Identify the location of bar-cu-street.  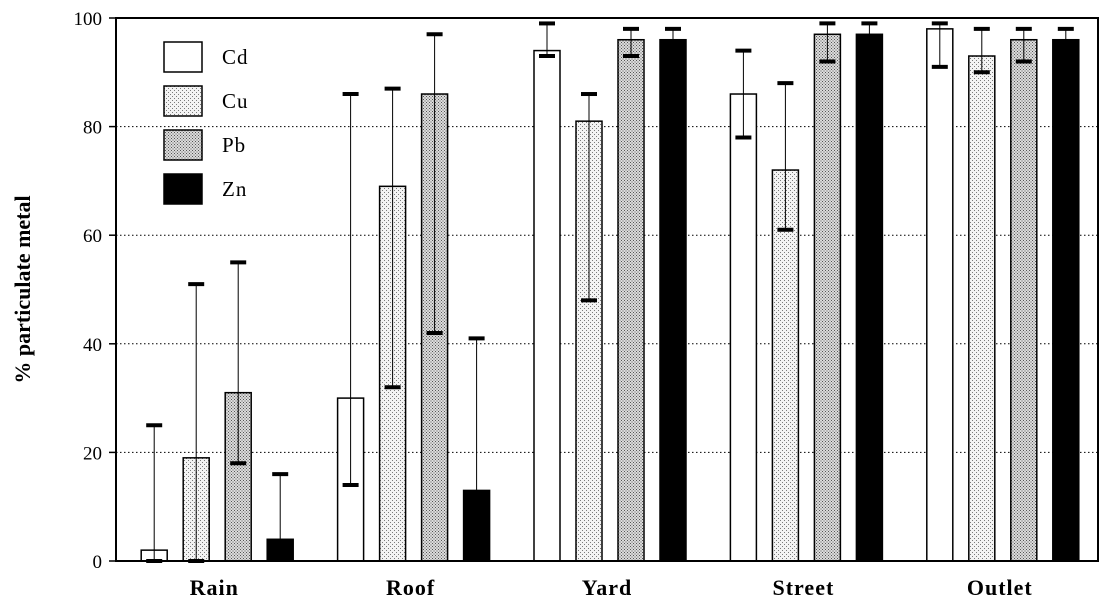
(785, 365).